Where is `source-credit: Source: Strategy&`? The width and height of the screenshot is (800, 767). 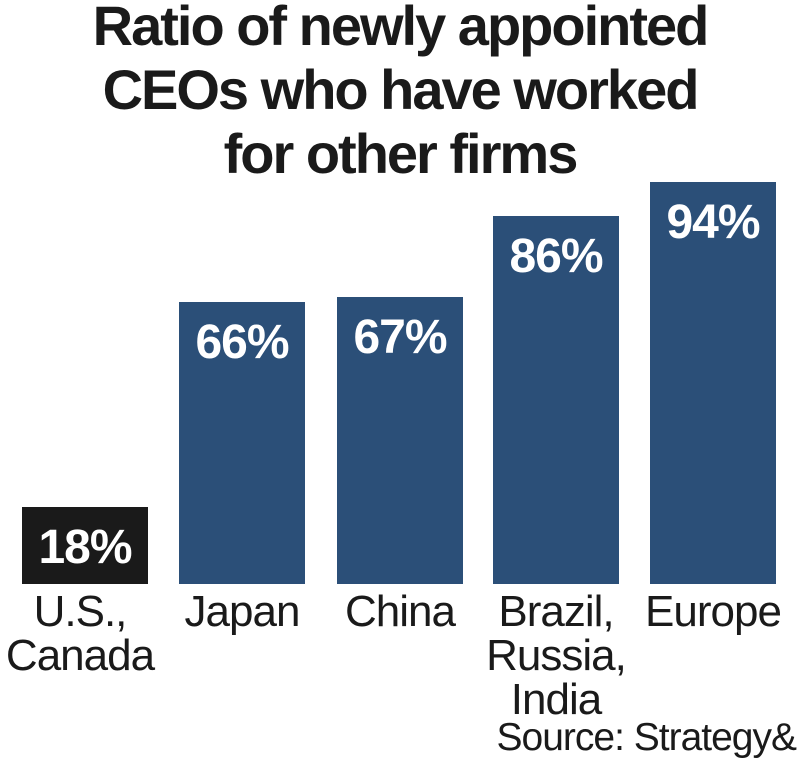
source-credit: Source: Strategy& is located at coordinates (646, 737).